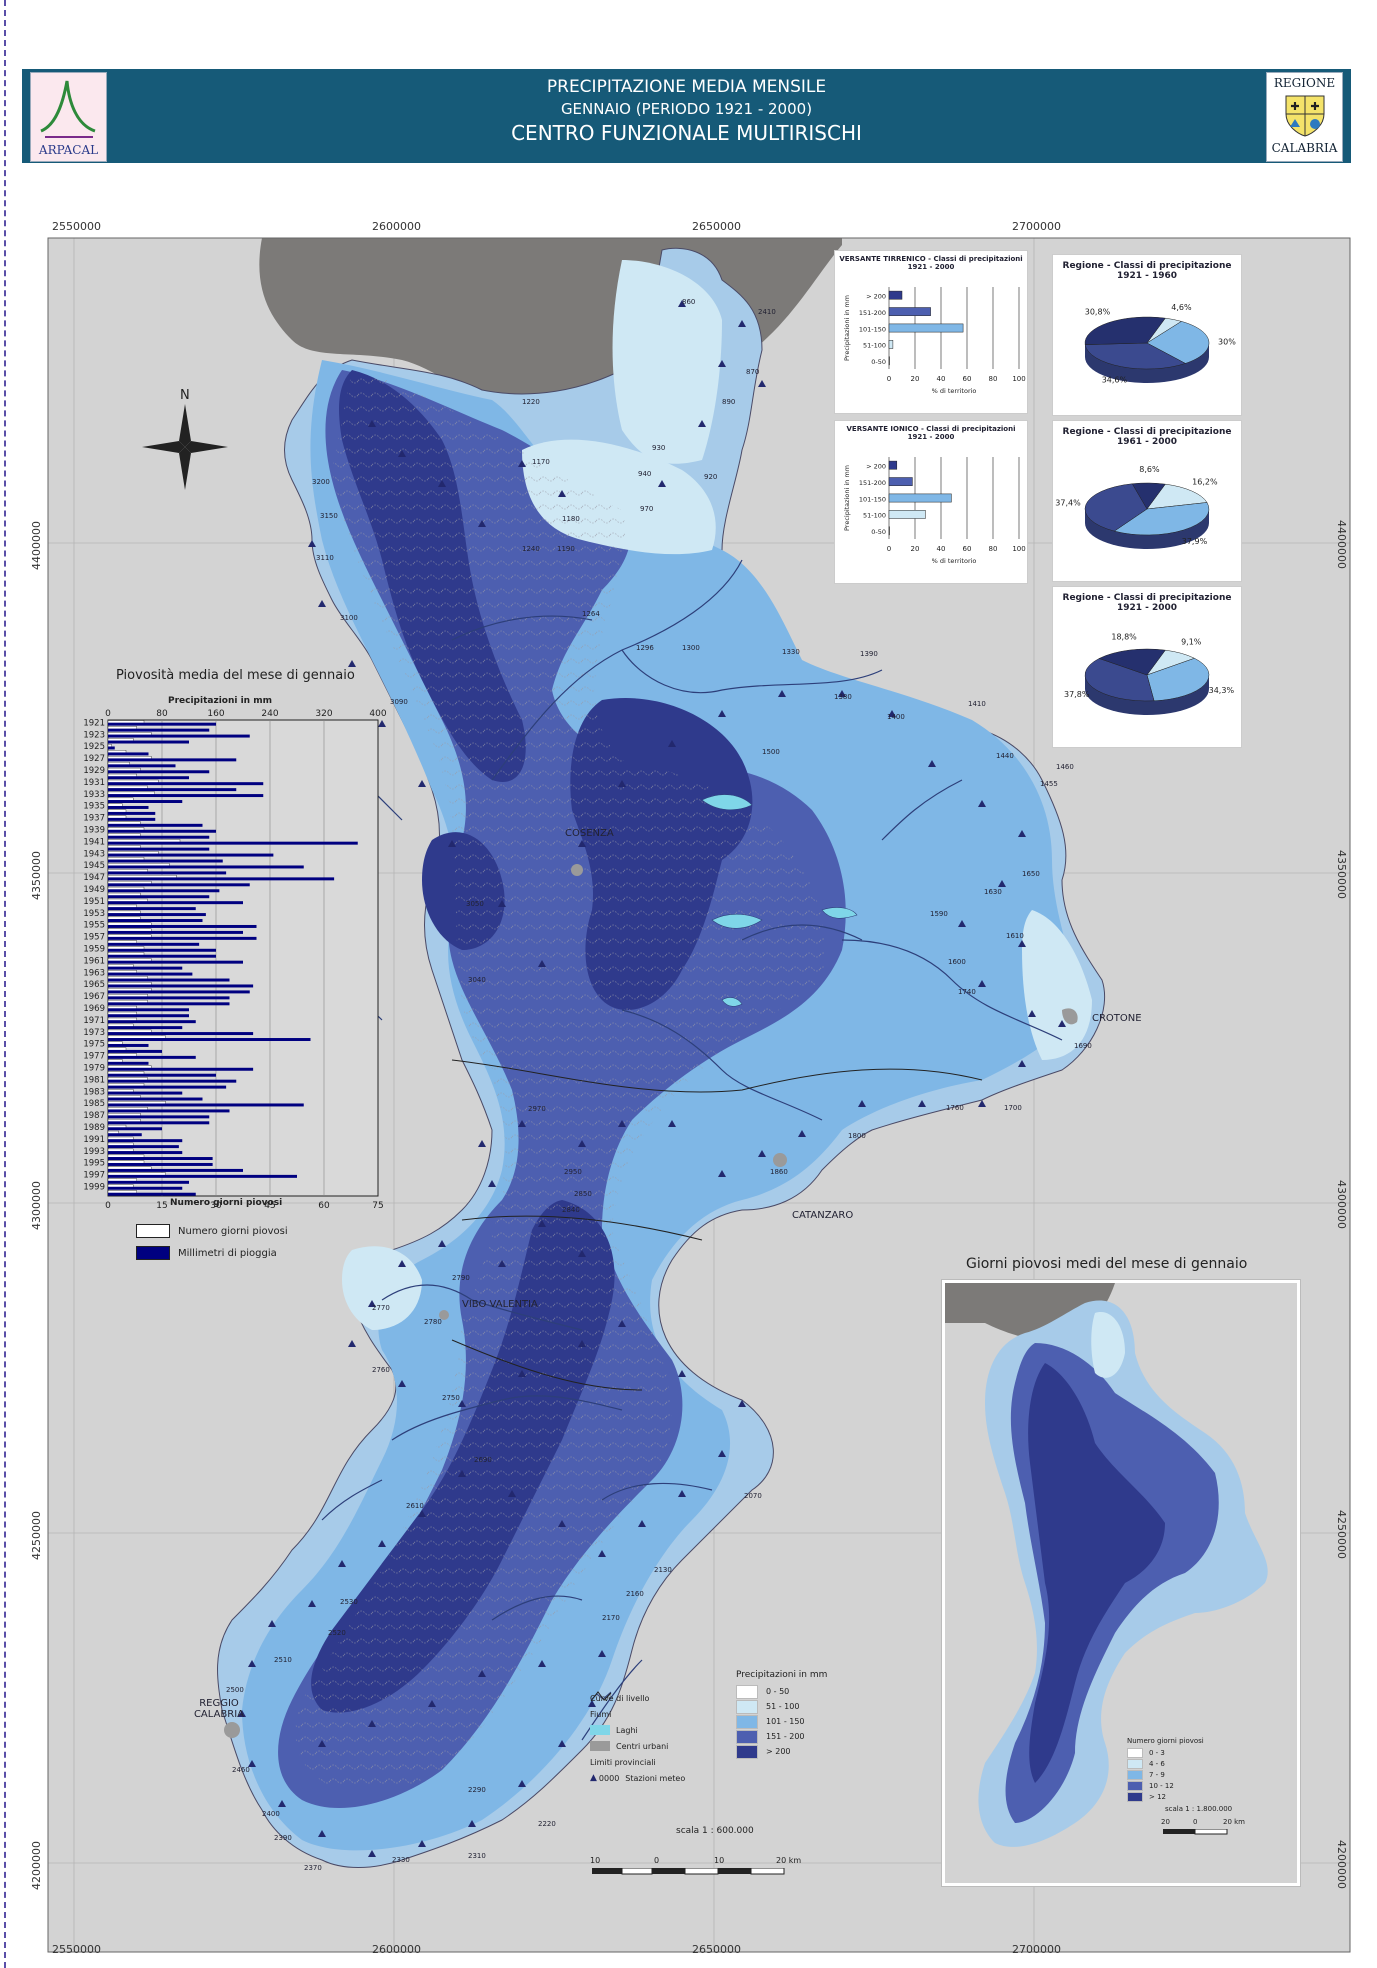  I want to click on station-value: 890, so click(729, 402).